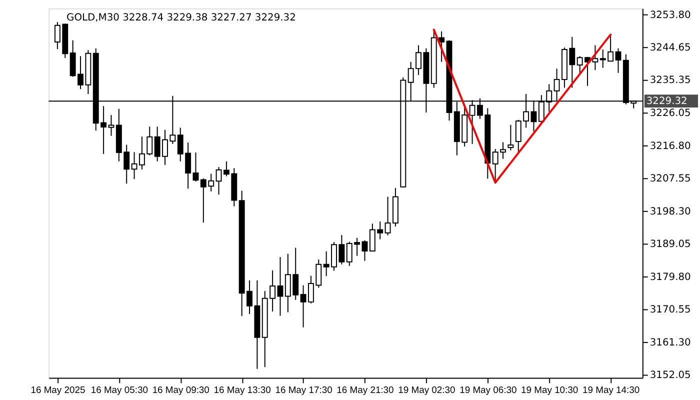 Image resolution: width=700 pixels, height=400 pixels. Describe the element at coordinates (670, 310) in the screenshot. I see `y-tick-label: 3170.55` at that location.